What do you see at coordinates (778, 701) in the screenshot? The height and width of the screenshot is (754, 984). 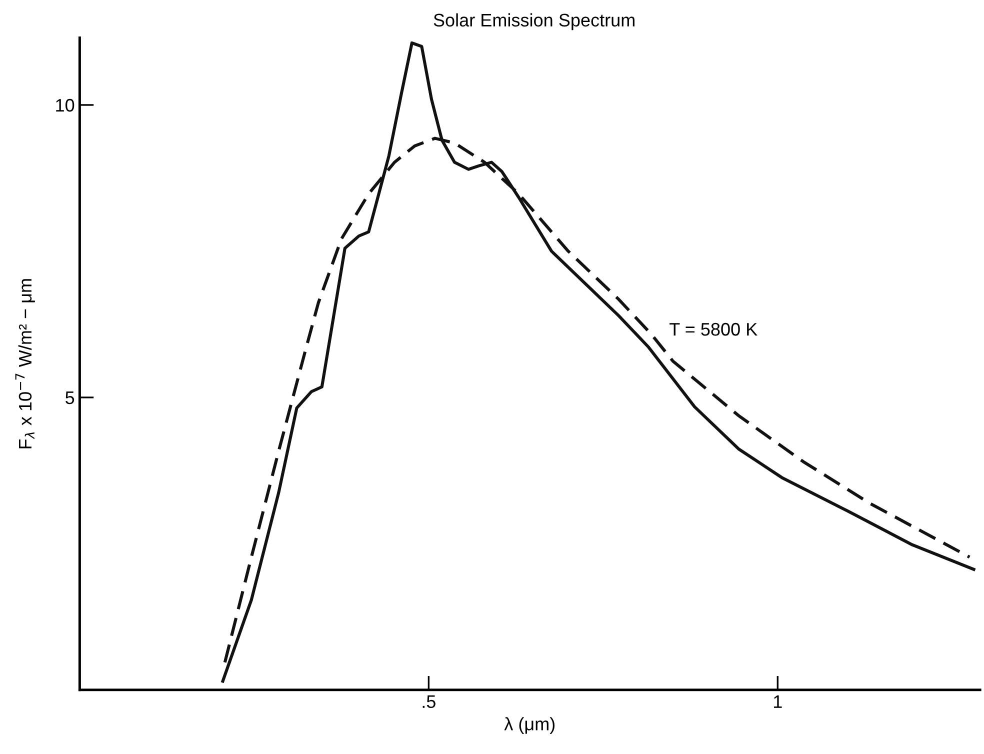 I see `x-tick-label: 1` at bounding box center [778, 701].